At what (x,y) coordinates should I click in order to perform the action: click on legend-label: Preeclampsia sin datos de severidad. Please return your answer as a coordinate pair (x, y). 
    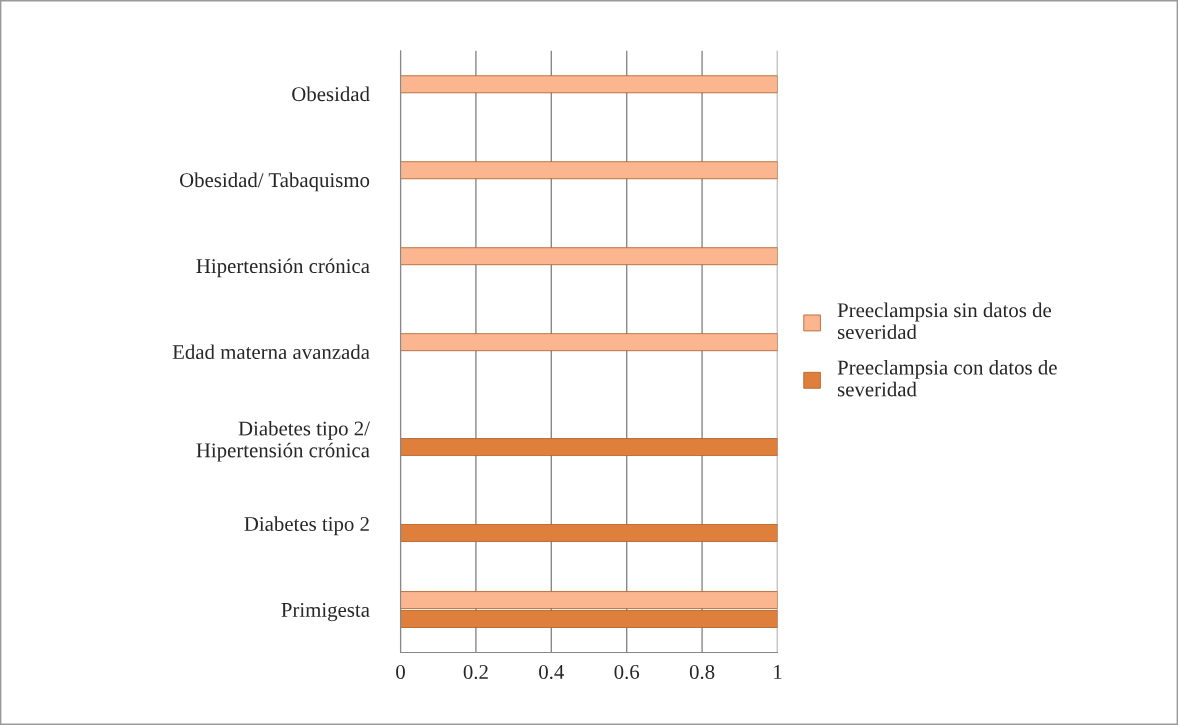
    Looking at the image, I should click on (944, 321).